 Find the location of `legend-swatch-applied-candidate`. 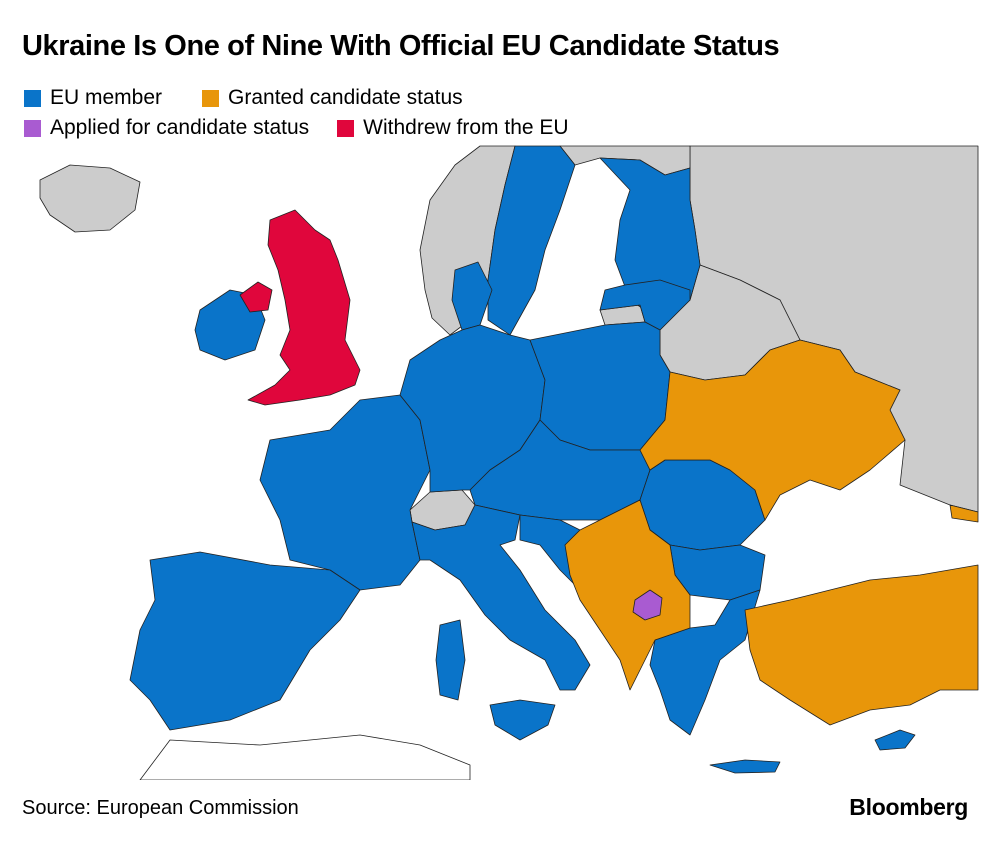

legend-swatch-applied-candidate is located at coordinates (32, 128).